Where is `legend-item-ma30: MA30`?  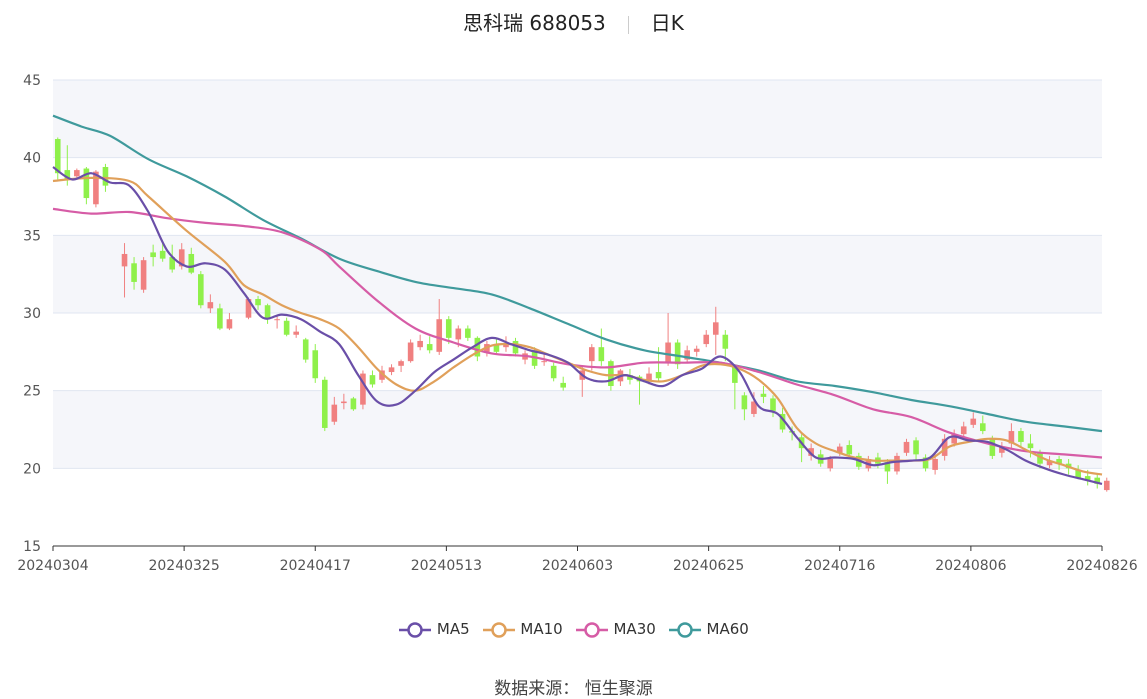 legend-item-ma30: MA30 is located at coordinates (615, 629).